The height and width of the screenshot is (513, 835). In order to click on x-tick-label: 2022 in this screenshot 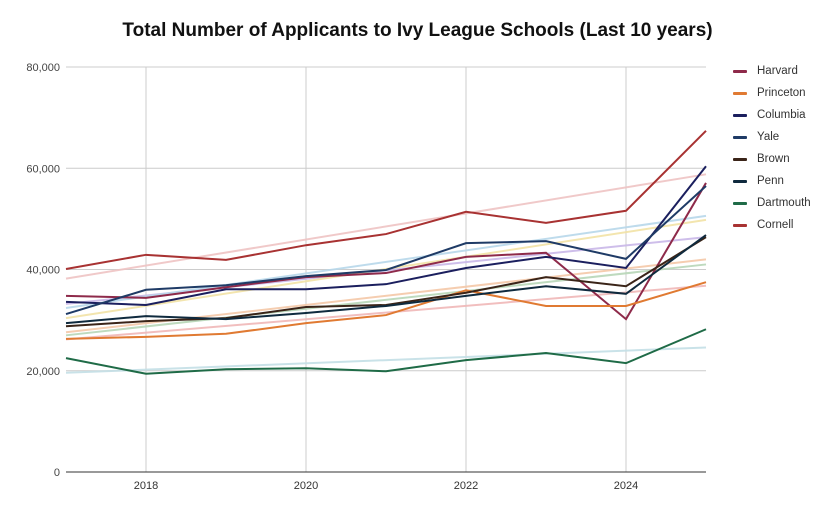, I will do `click(466, 486)`.